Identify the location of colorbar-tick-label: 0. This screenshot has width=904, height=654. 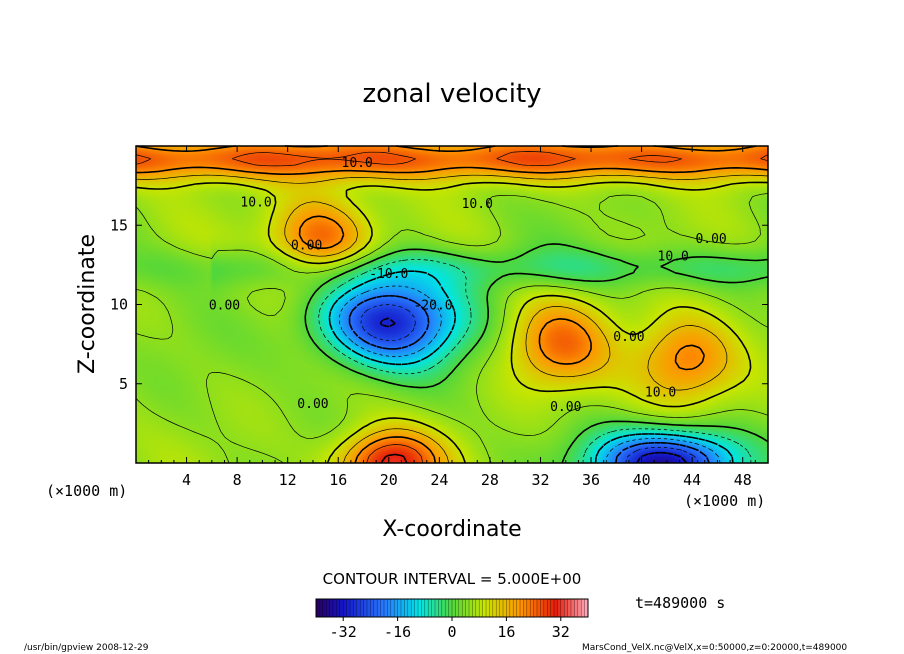
(451, 632).